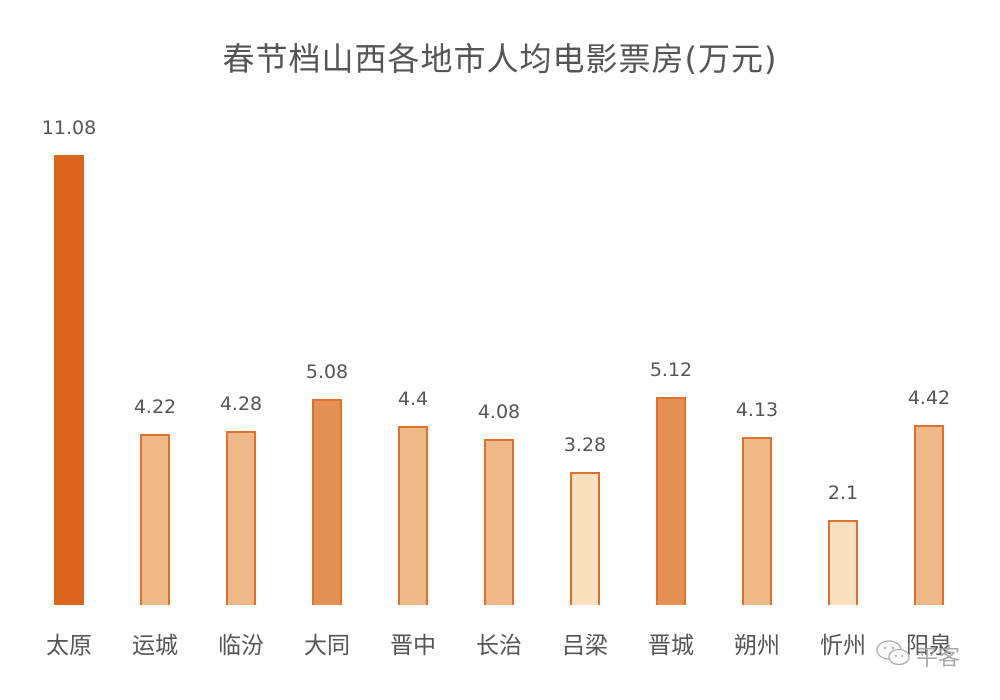  What do you see at coordinates (69, 646) in the screenshot?
I see `category-label: 太原` at bounding box center [69, 646].